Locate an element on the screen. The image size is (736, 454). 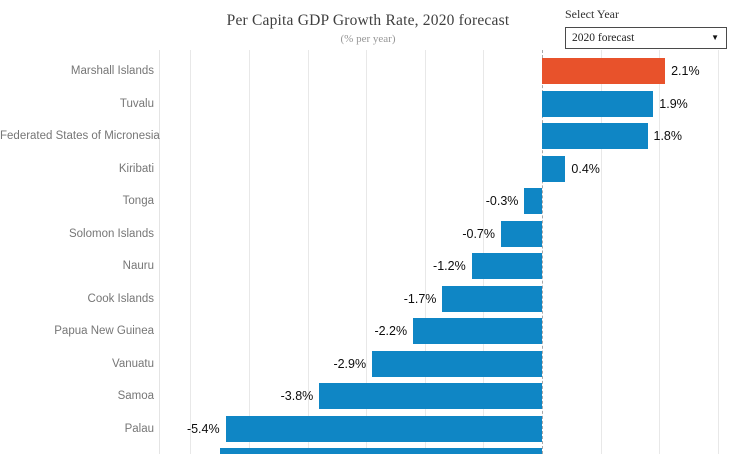
category-label: Tonga is located at coordinates (138, 201).